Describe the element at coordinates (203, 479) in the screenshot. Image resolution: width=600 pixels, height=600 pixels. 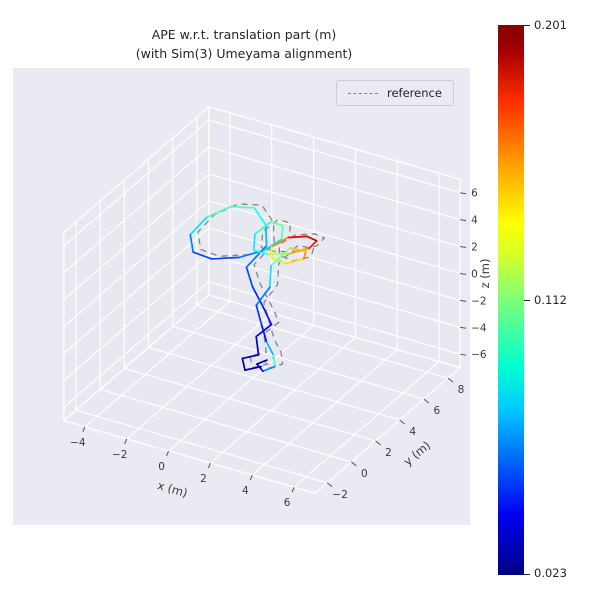
I see `tick-label-x: 2` at that location.